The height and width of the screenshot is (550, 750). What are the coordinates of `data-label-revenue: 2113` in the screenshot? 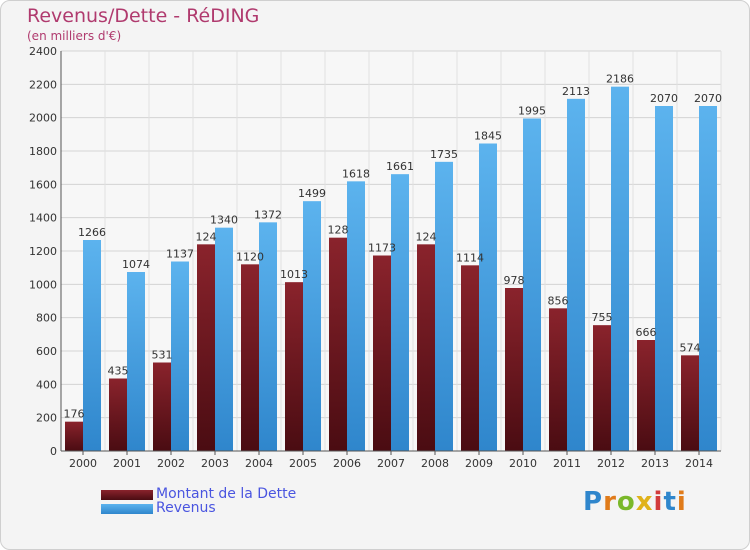 It's located at (576, 91).